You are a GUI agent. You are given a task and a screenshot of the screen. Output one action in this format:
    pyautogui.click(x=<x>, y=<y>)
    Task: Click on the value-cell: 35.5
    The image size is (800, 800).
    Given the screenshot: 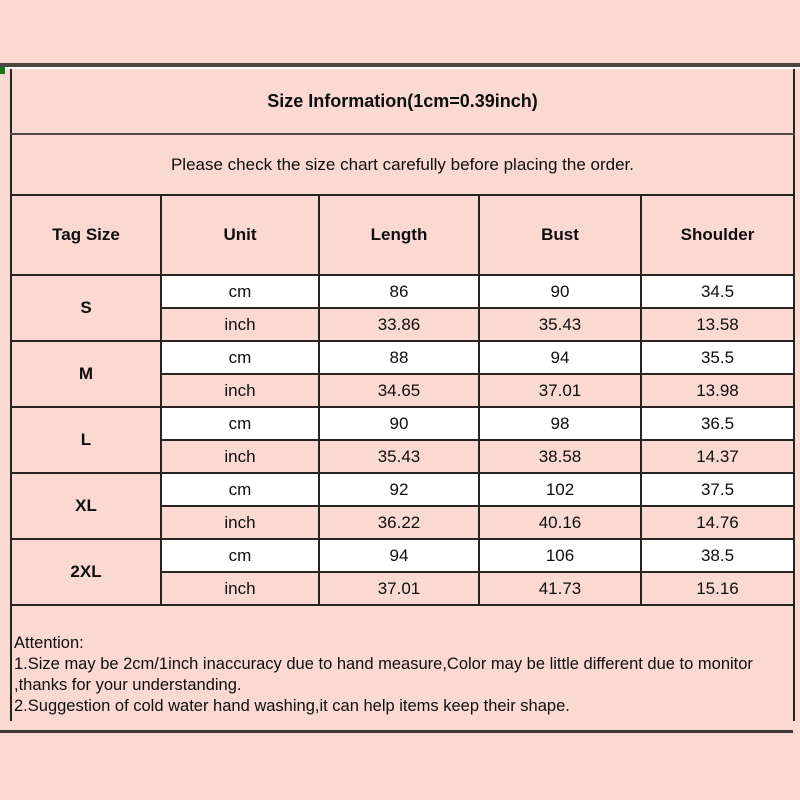 What is the action you would take?
    pyautogui.click(x=717, y=357)
    